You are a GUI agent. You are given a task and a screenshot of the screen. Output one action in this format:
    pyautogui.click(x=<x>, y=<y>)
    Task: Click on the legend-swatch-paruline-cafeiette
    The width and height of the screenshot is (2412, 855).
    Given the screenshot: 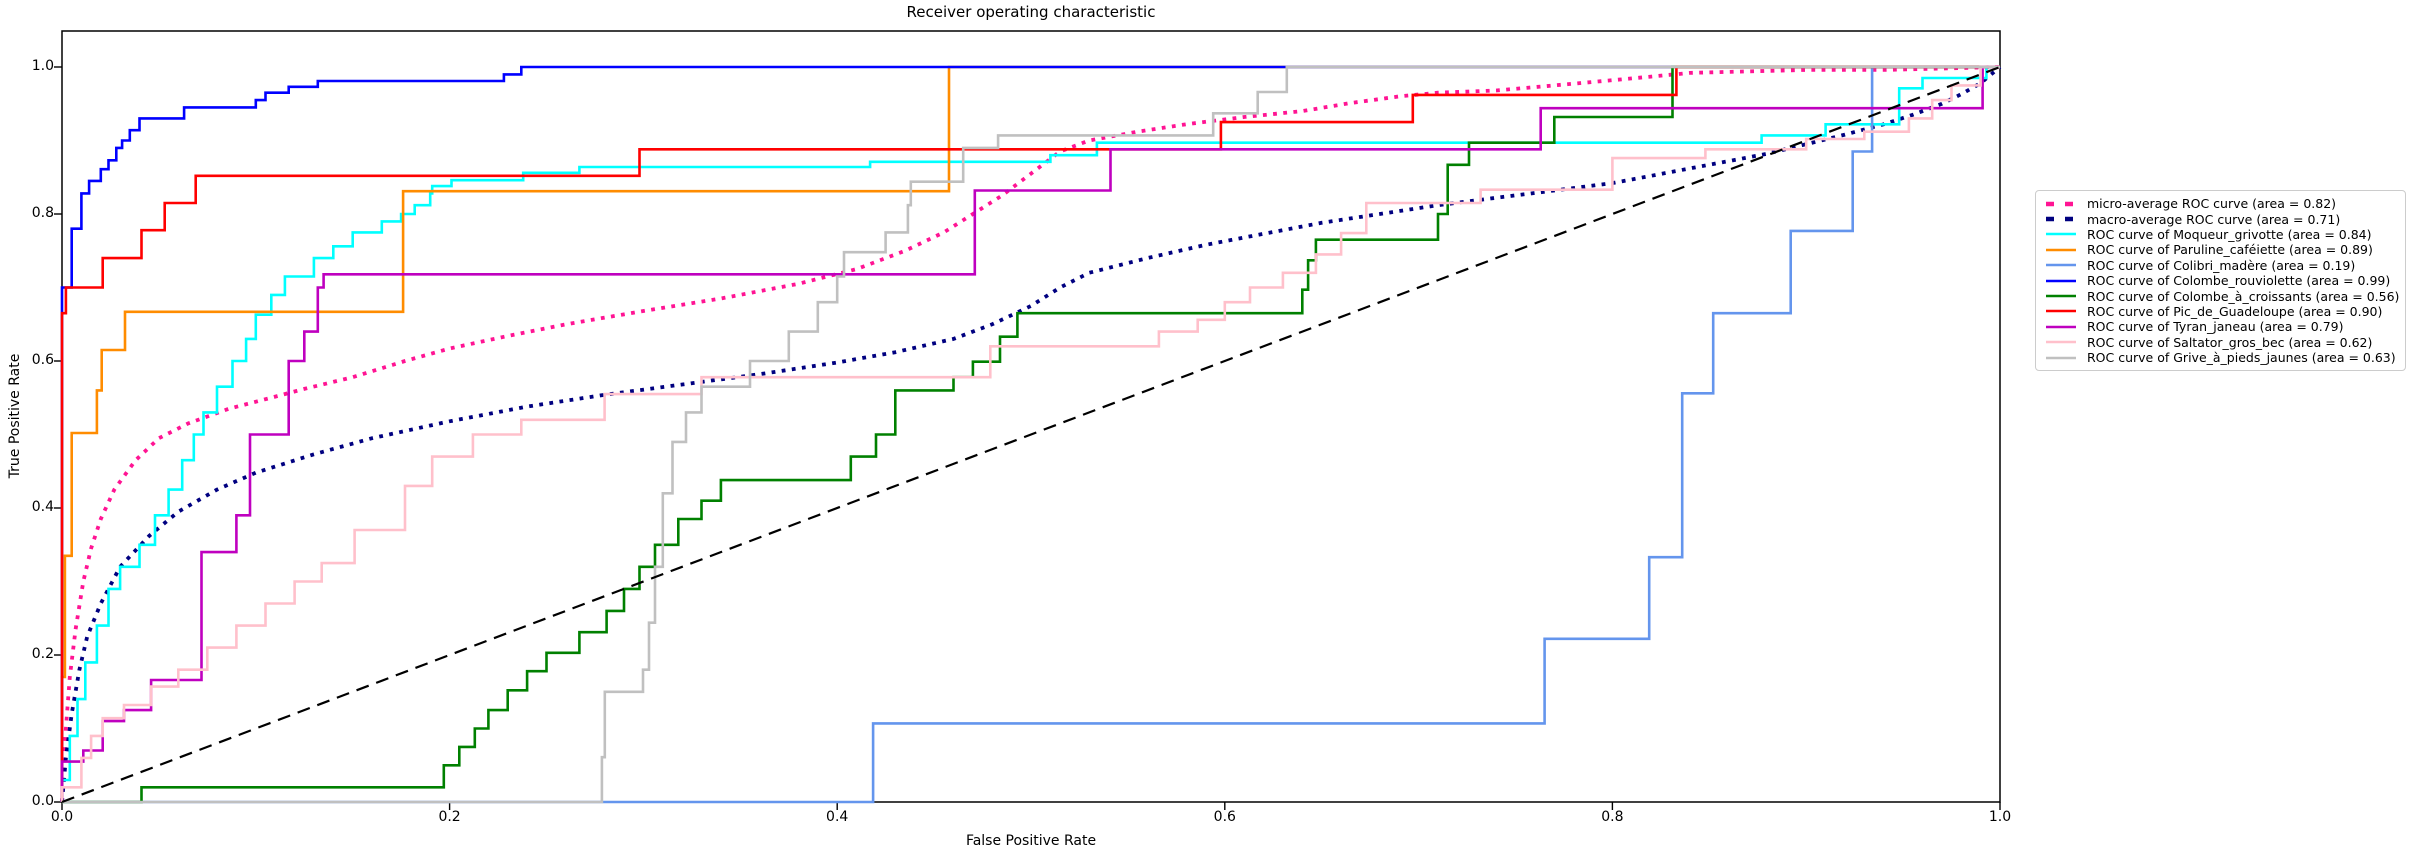 What is the action you would take?
    pyautogui.click(x=2061, y=250)
    